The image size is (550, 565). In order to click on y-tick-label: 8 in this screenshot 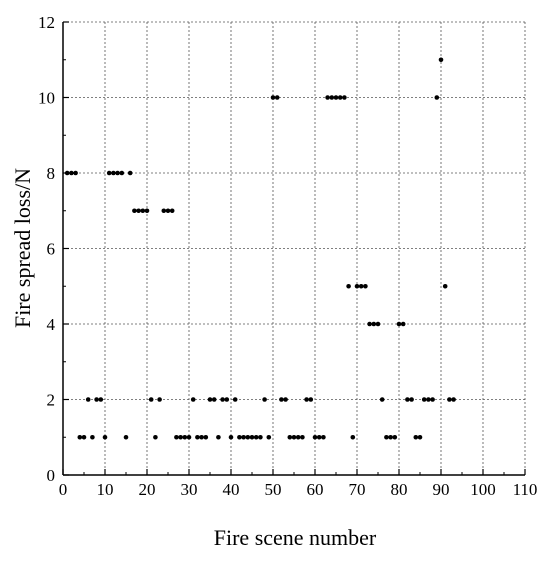, I will do `click(51, 173)`.